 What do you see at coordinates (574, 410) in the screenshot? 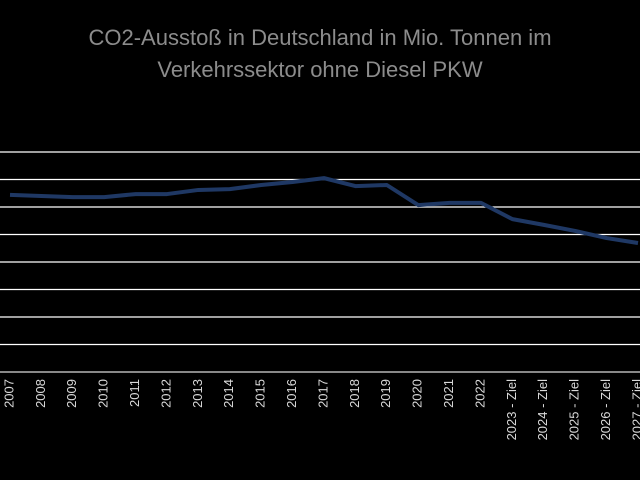
I see `x-tick-label: 2025 - Ziel` at bounding box center [574, 410].